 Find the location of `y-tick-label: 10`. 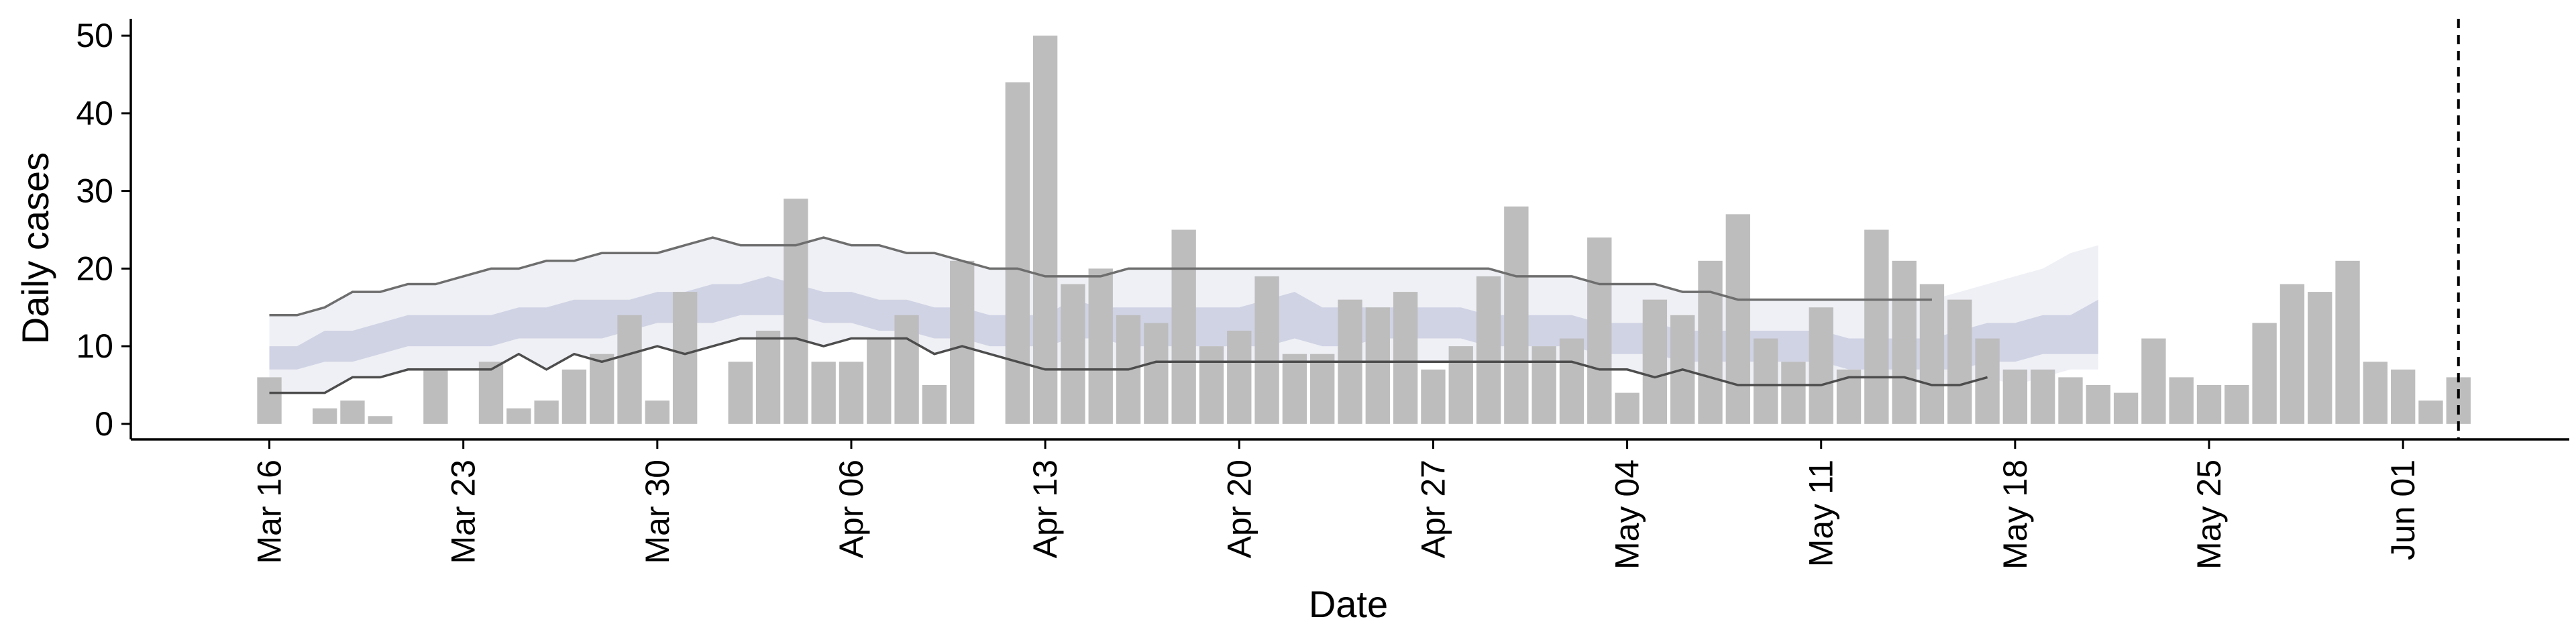

y-tick-label: 10 is located at coordinates (94, 346).